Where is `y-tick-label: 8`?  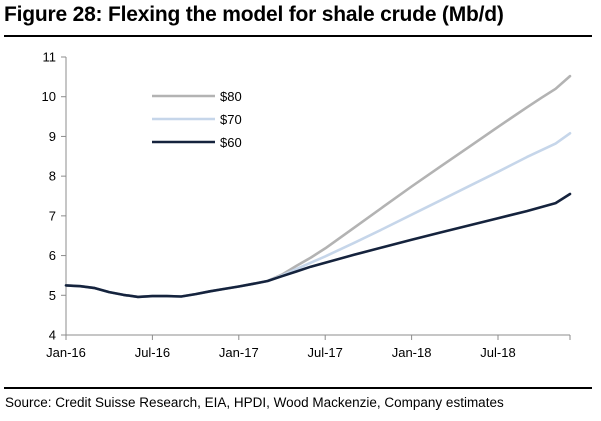 y-tick-label: 8 is located at coordinates (52, 176).